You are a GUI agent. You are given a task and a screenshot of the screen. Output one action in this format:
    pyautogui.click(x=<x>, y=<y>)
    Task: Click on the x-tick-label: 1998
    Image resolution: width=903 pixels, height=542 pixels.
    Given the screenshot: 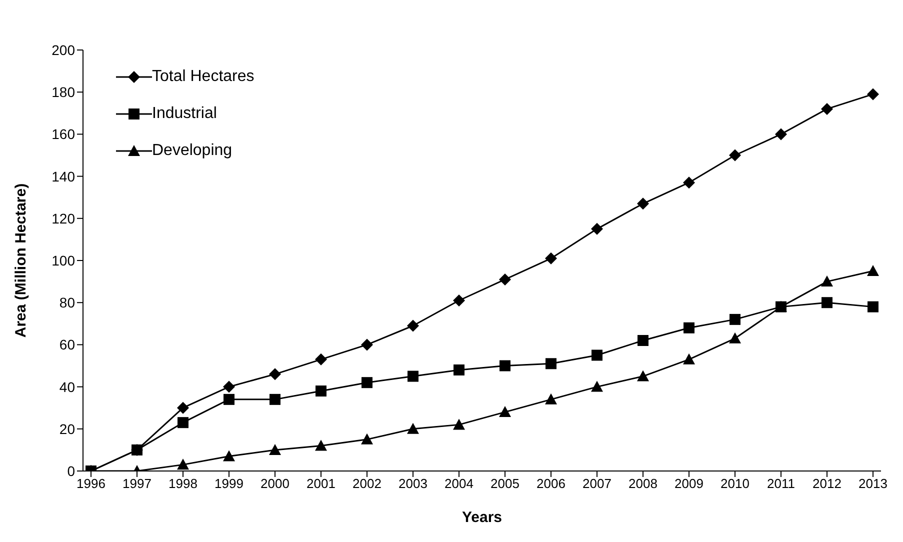 What is the action you would take?
    pyautogui.click(x=183, y=484)
    